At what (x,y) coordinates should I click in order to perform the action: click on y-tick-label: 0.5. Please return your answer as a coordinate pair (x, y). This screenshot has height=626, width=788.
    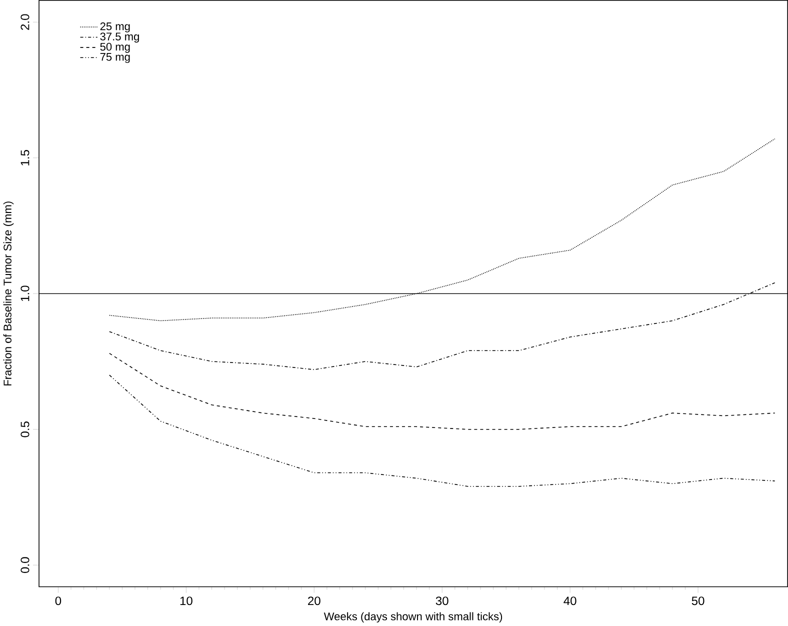
    Looking at the image, I should click on (25, 430).